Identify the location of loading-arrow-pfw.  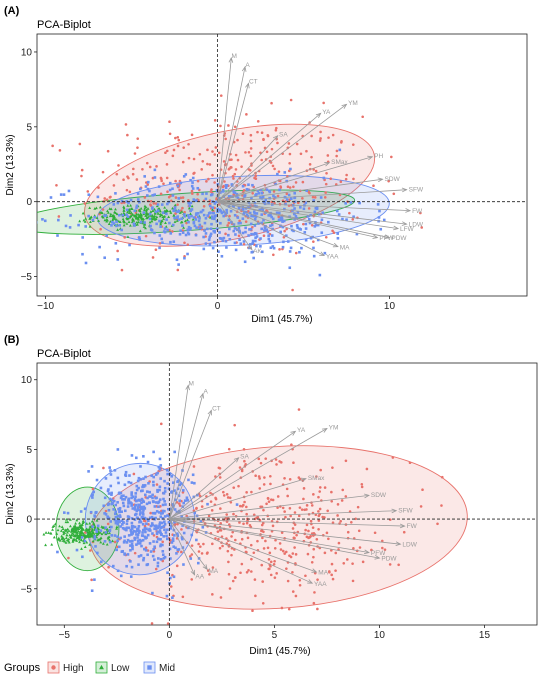
(297, 220).